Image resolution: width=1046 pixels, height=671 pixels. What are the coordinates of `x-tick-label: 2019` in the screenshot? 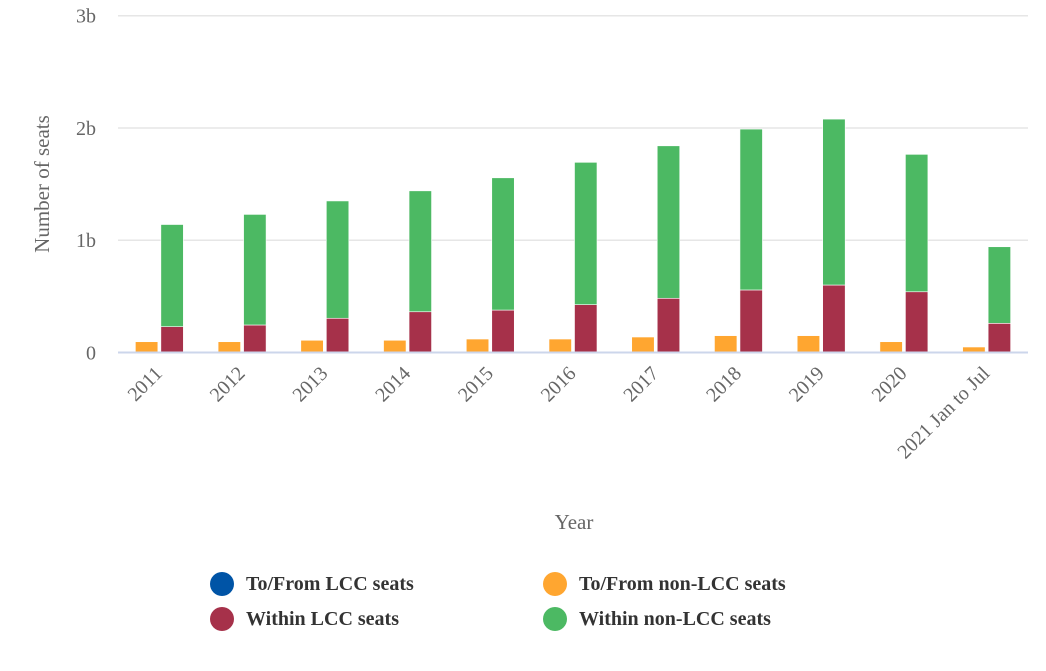 It's located at (807, 384).